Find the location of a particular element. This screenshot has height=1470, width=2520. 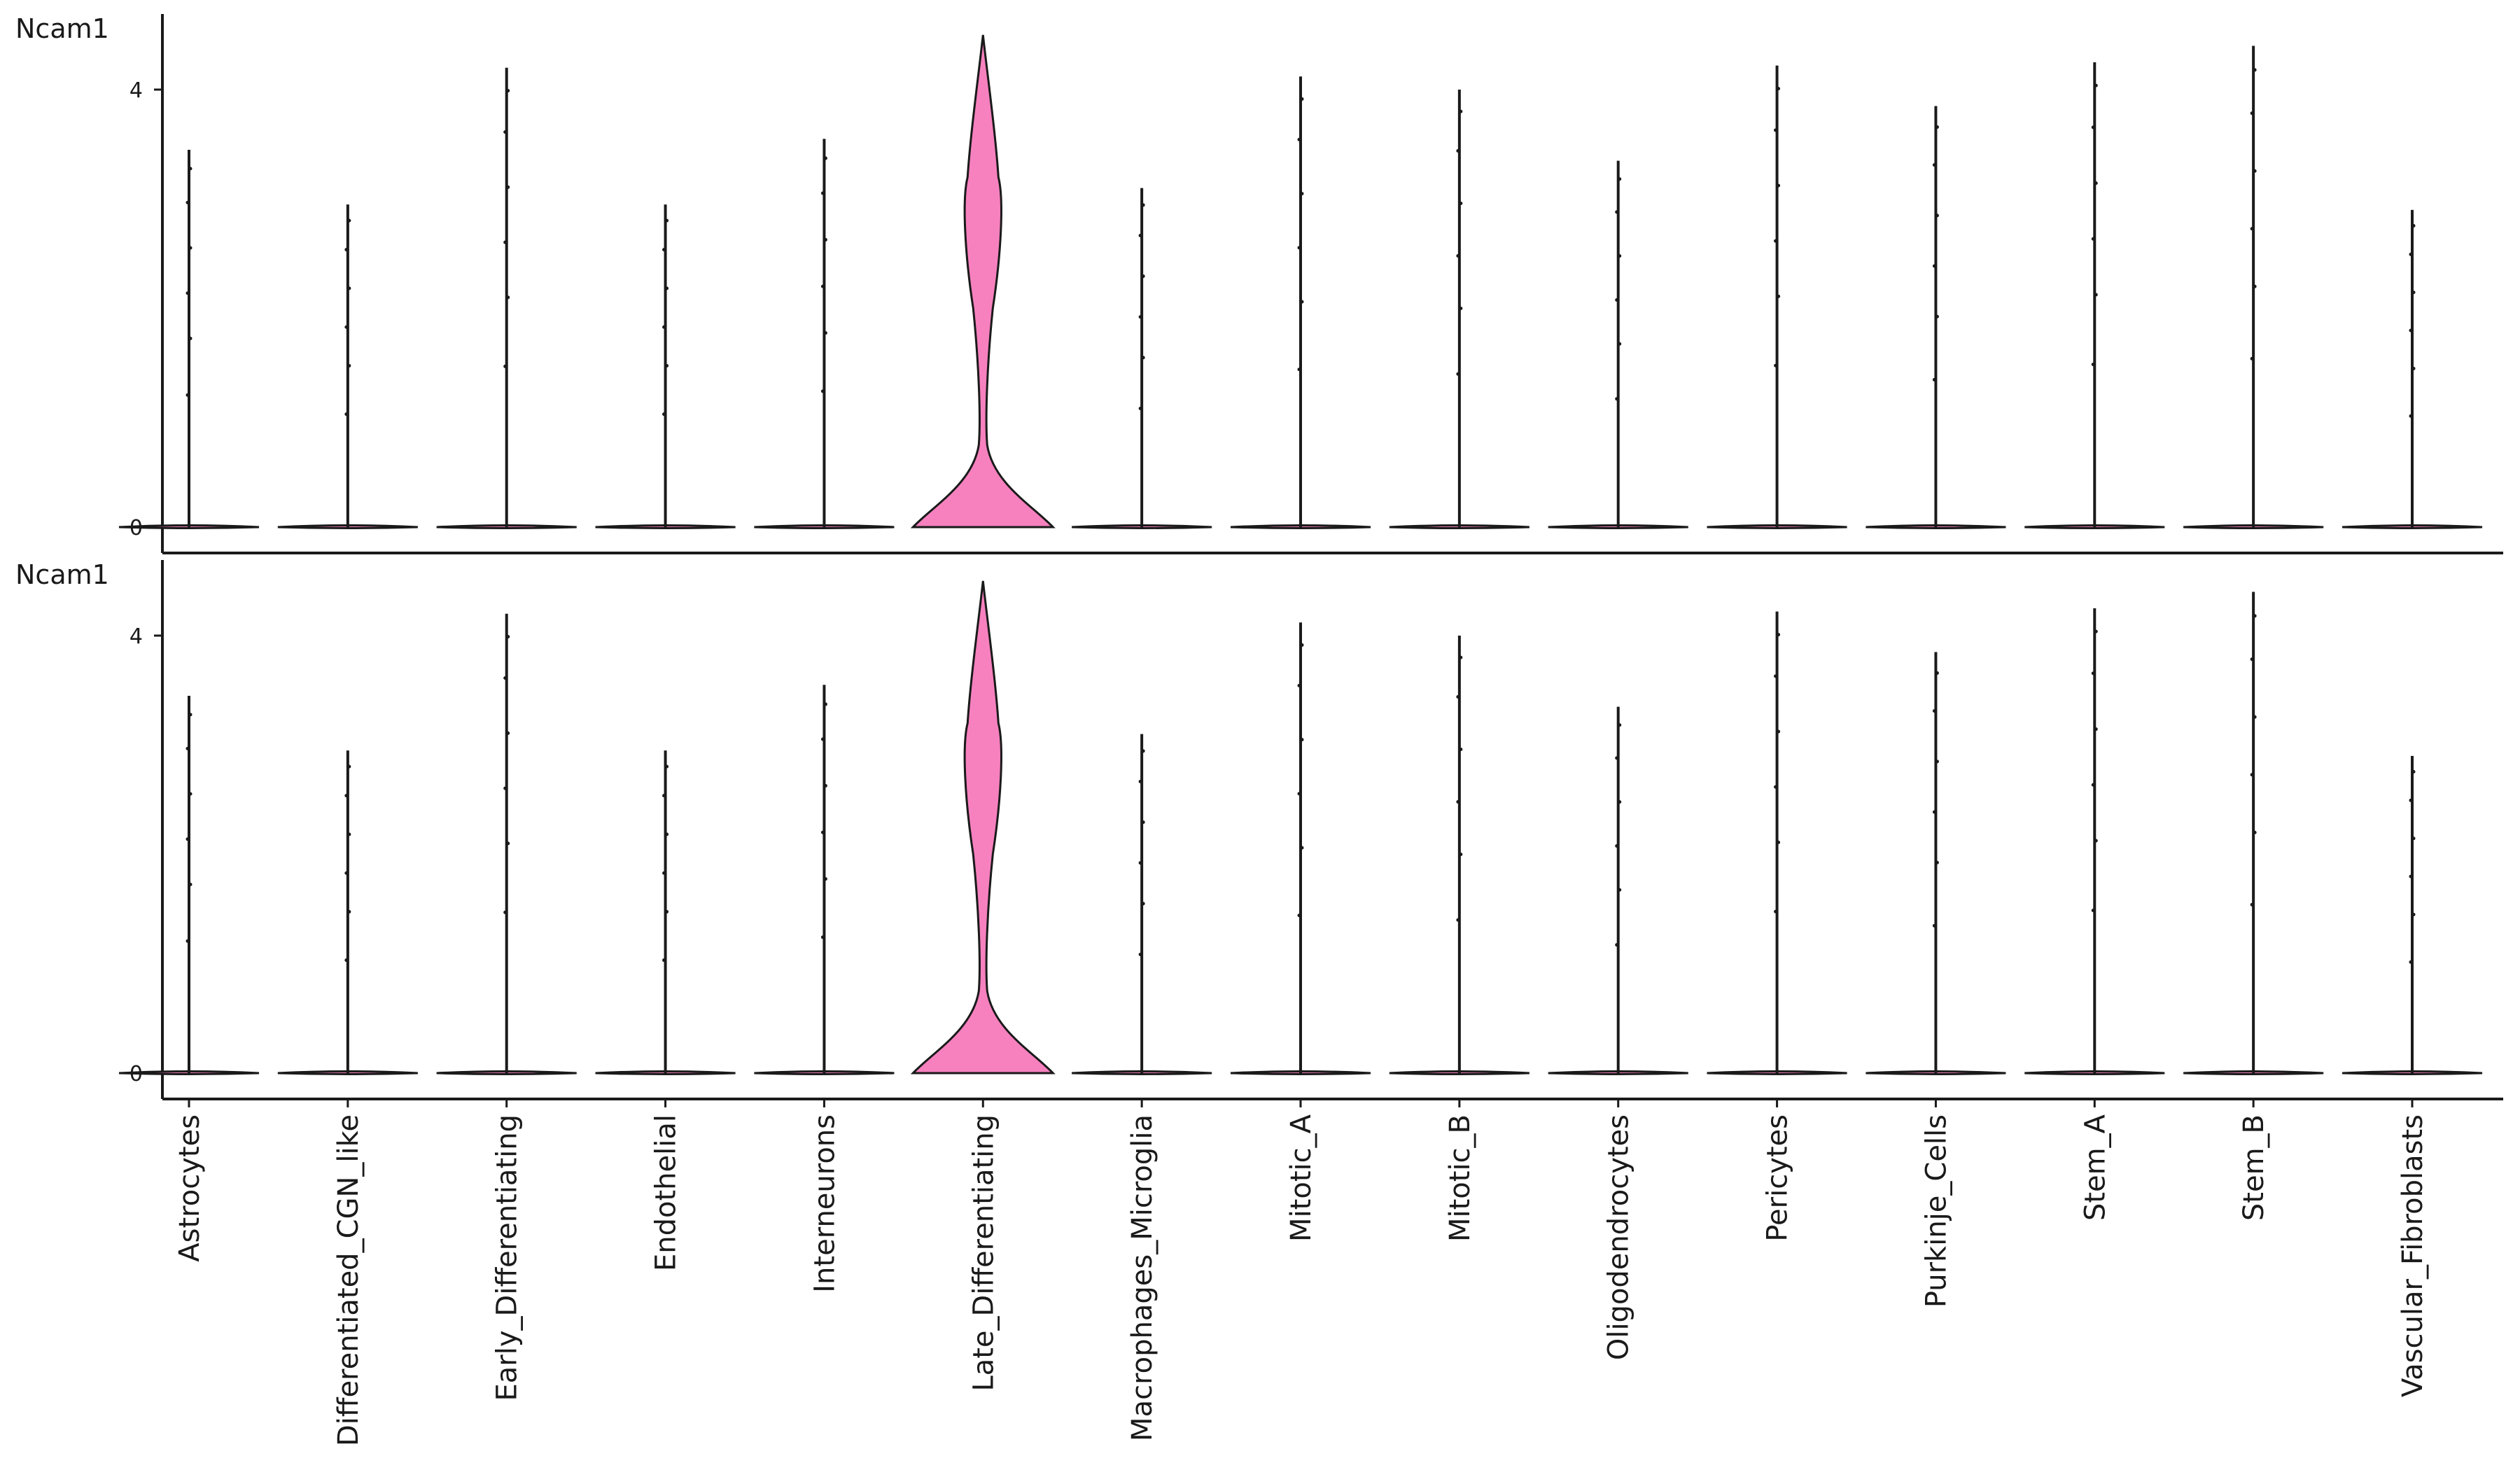

x-tick-label: Stem_A is located at coordinates (2095, 1167).